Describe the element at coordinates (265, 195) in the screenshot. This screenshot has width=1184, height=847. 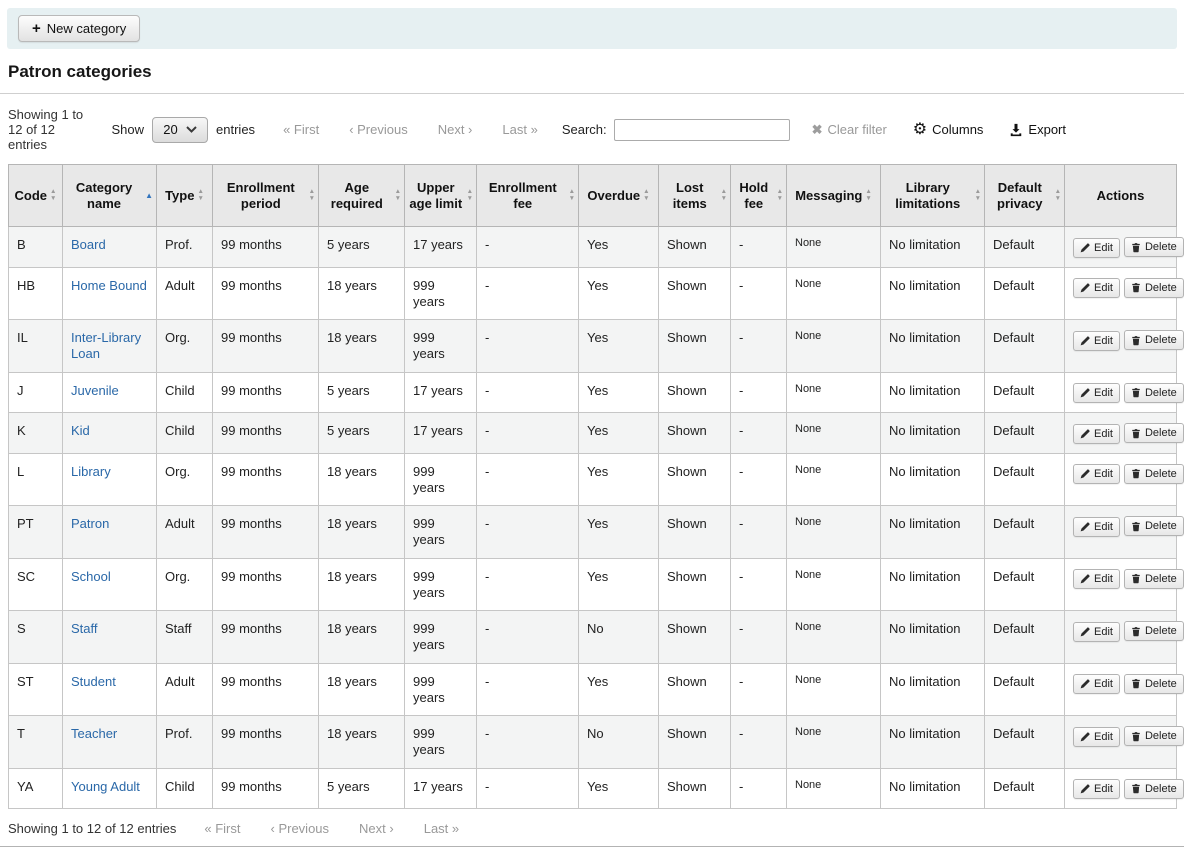
I see `column-header-enrollment-period: Enrollment period ▲ ▼` at that location.